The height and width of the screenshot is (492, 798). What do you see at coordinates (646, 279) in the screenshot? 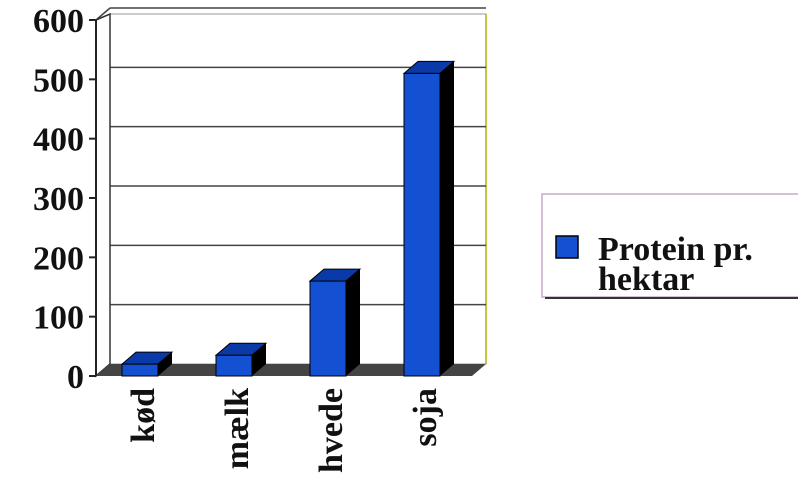
I see `legend-label-line-2: hektar` at bounding box center [646, 279].